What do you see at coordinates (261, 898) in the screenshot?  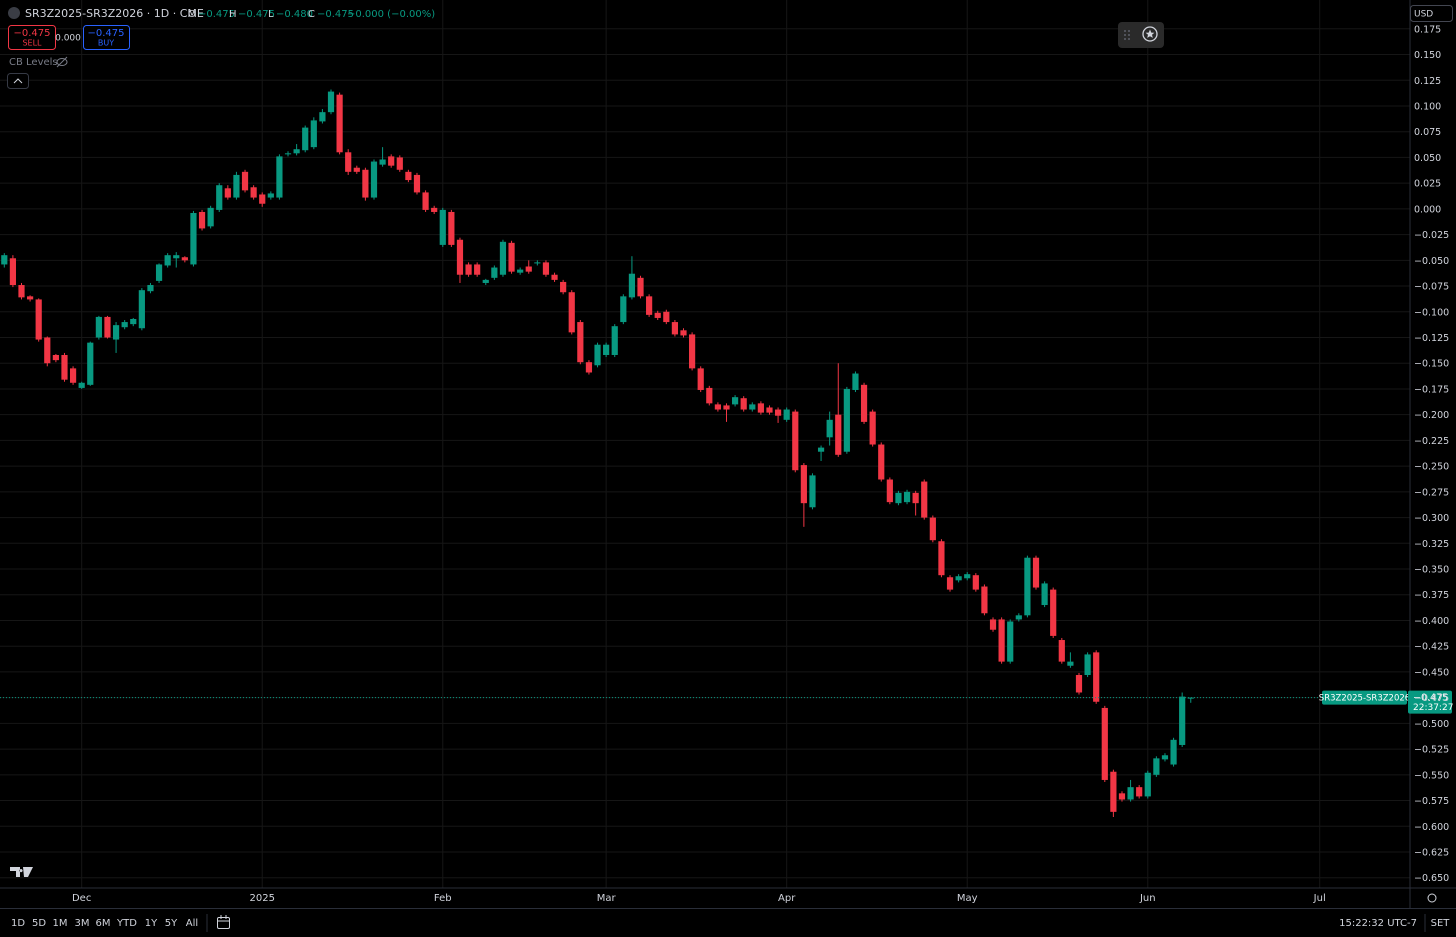 I see `x-tick-label: 2025` at bounding box center [261, 898].